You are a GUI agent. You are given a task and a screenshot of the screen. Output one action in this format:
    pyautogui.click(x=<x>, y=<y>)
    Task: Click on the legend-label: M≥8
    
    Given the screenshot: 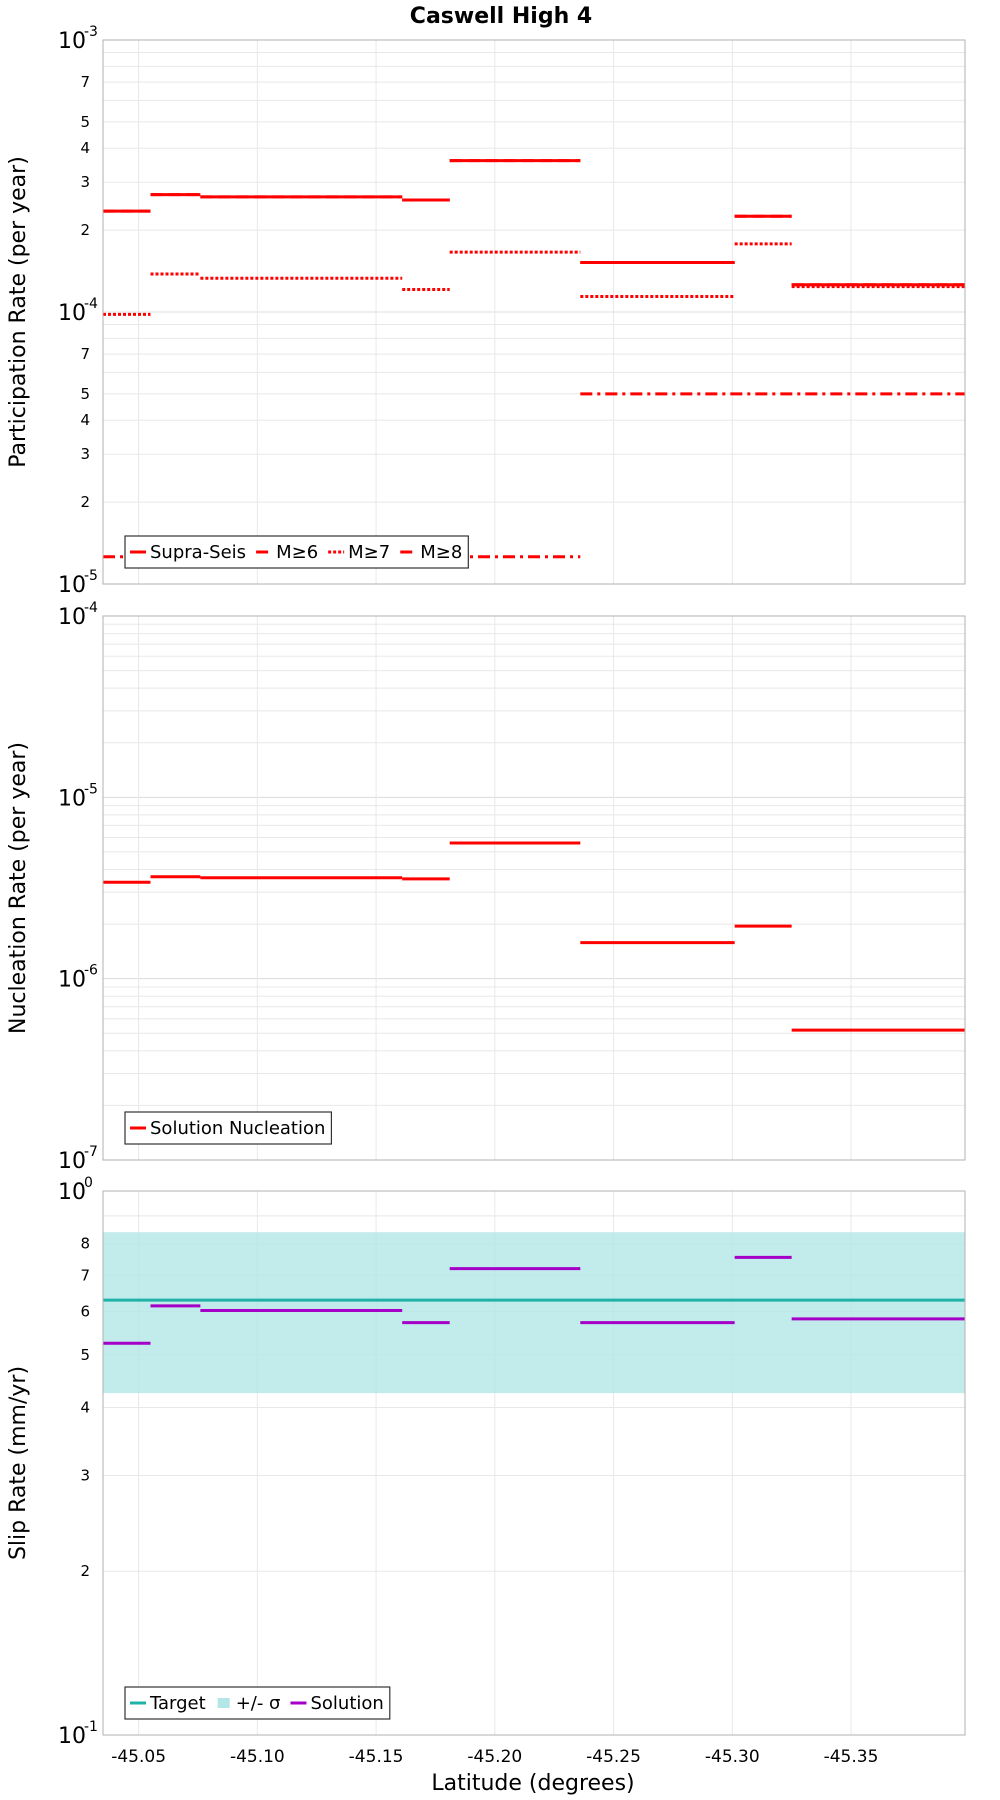 What is the action you would take?
    pyautogui.click(x=441, y=552)
    